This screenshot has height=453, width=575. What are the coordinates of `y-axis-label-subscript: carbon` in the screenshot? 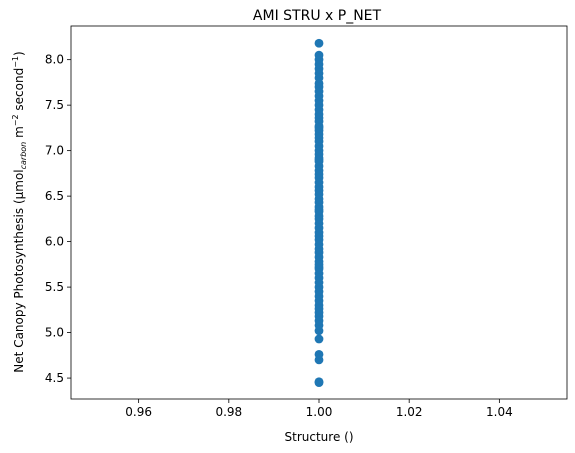 It's located at (23, 156).